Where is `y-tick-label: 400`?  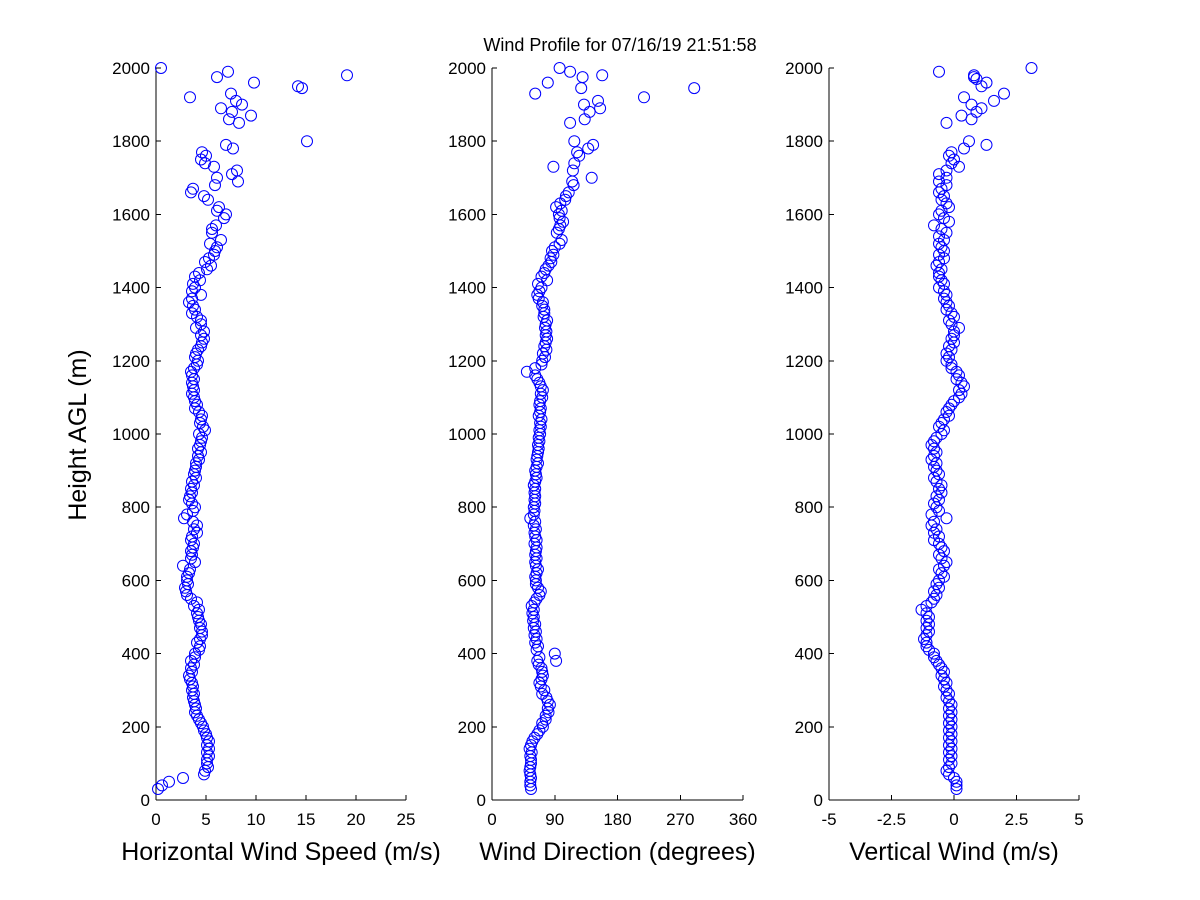 y-tick-label: 400 is located at coordinates (472, 654).